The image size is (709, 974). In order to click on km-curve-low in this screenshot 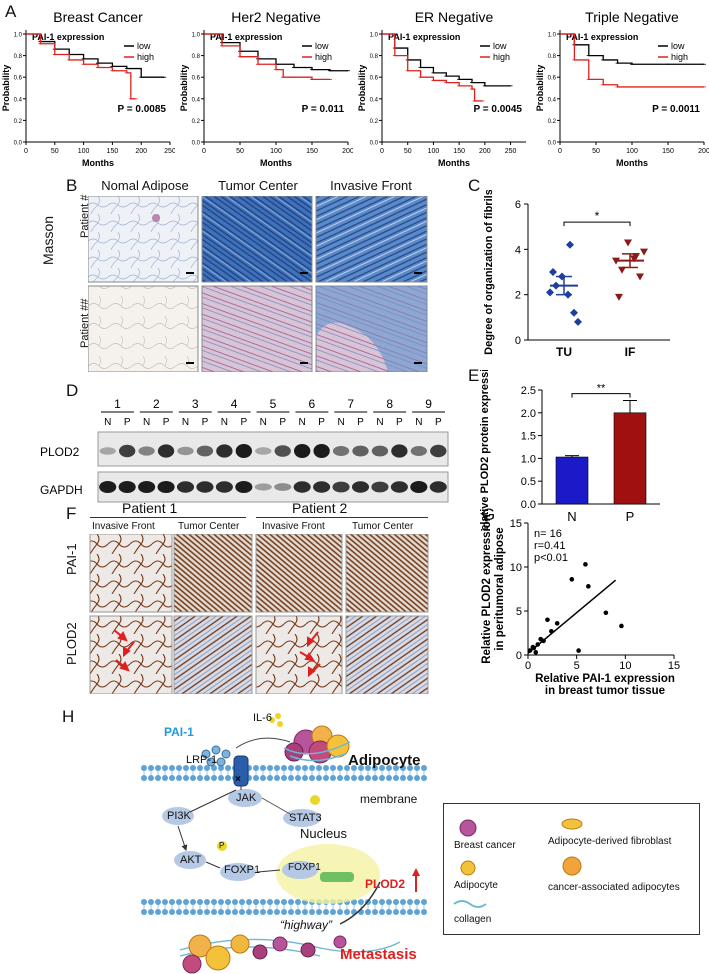, I will do `click(95, 55)`.